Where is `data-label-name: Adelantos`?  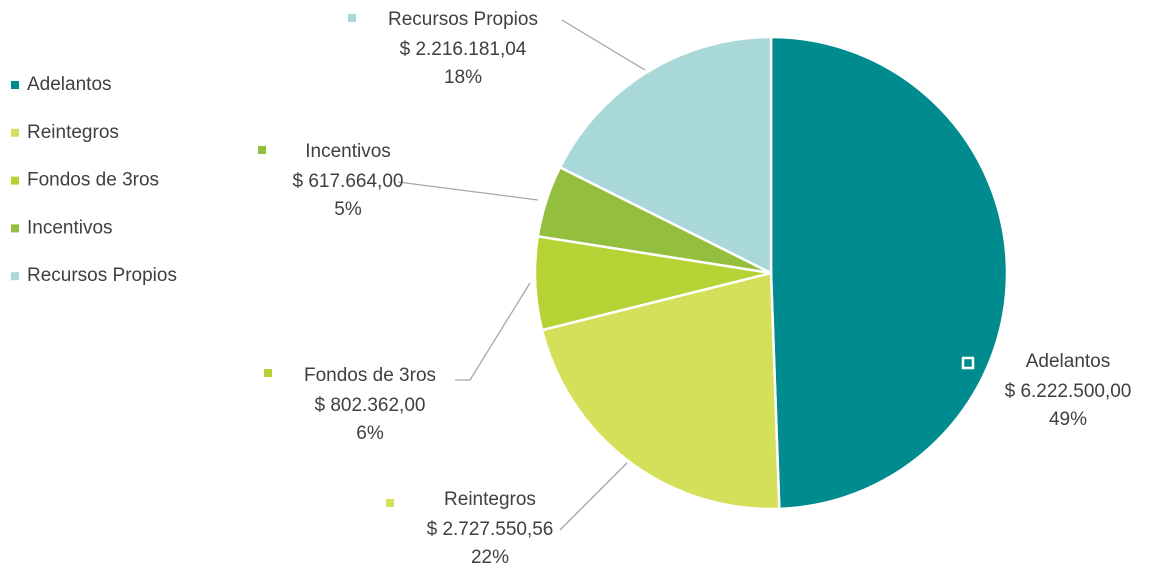
data-label-name: Adelantos is located at coordinates (1068, 361).